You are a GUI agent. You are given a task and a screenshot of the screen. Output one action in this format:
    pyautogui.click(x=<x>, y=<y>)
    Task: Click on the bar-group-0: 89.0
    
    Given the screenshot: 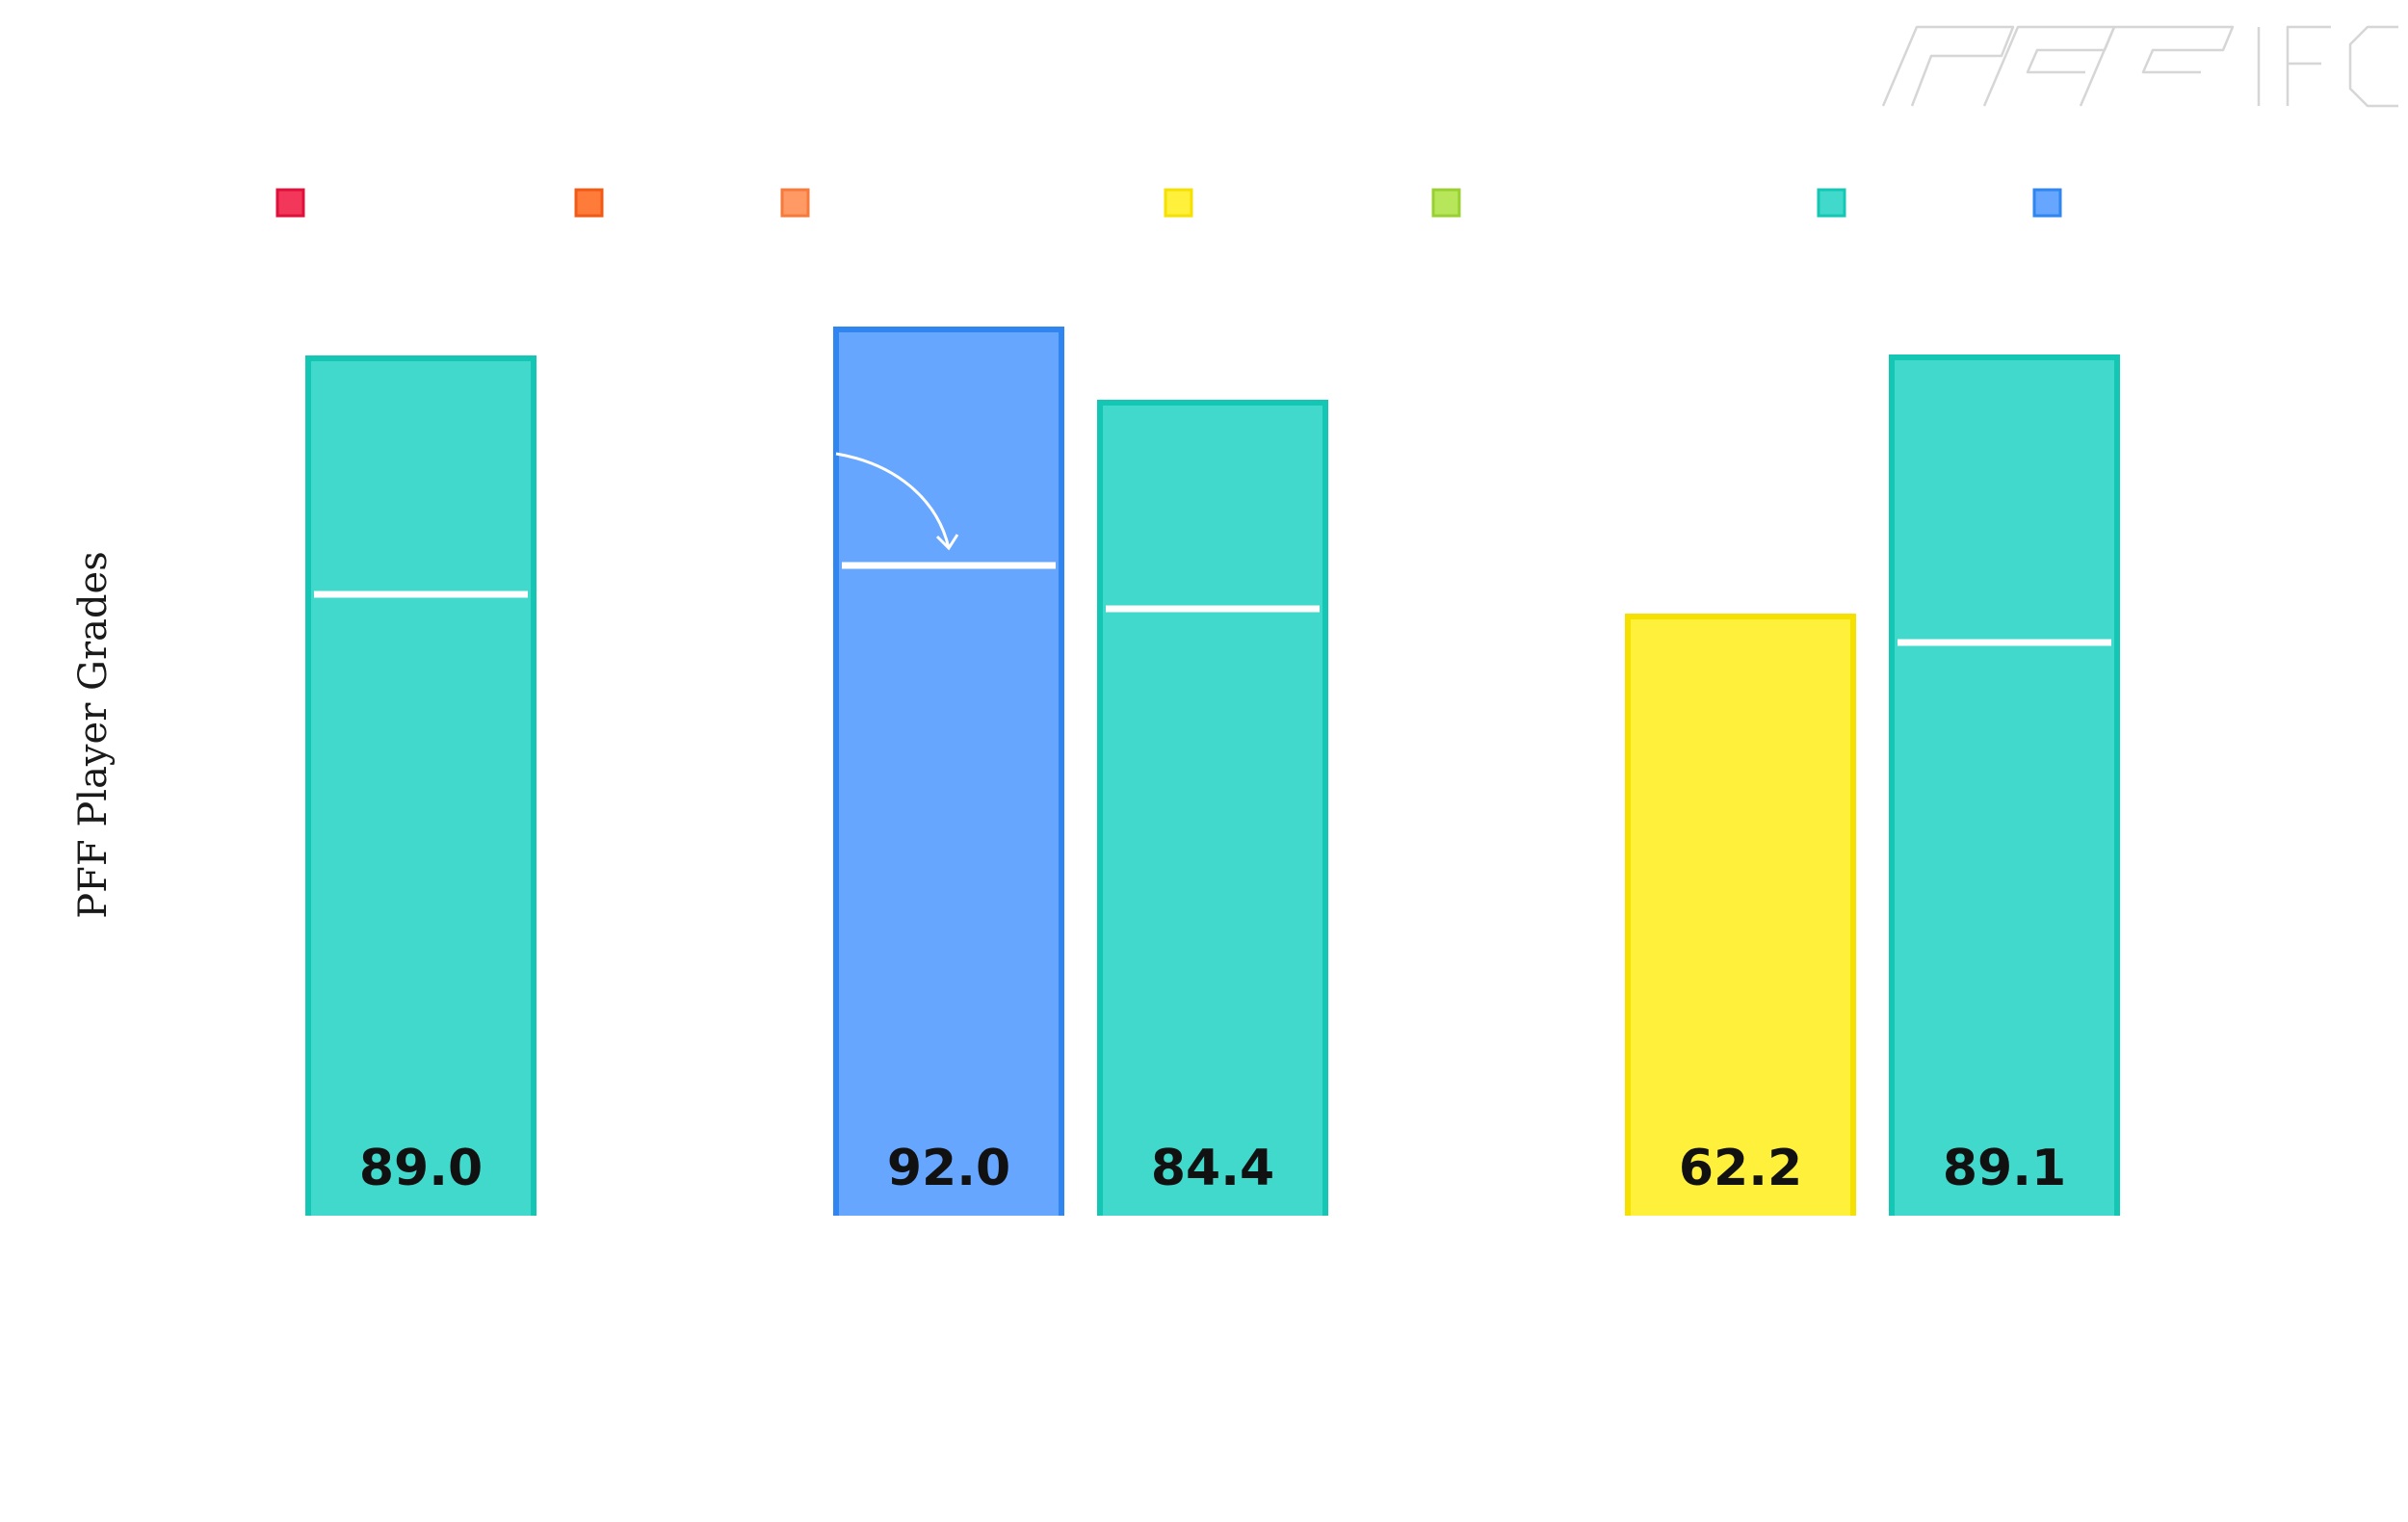 What is the action you would take?
    pyautogui.click(x=421, y=786)
    